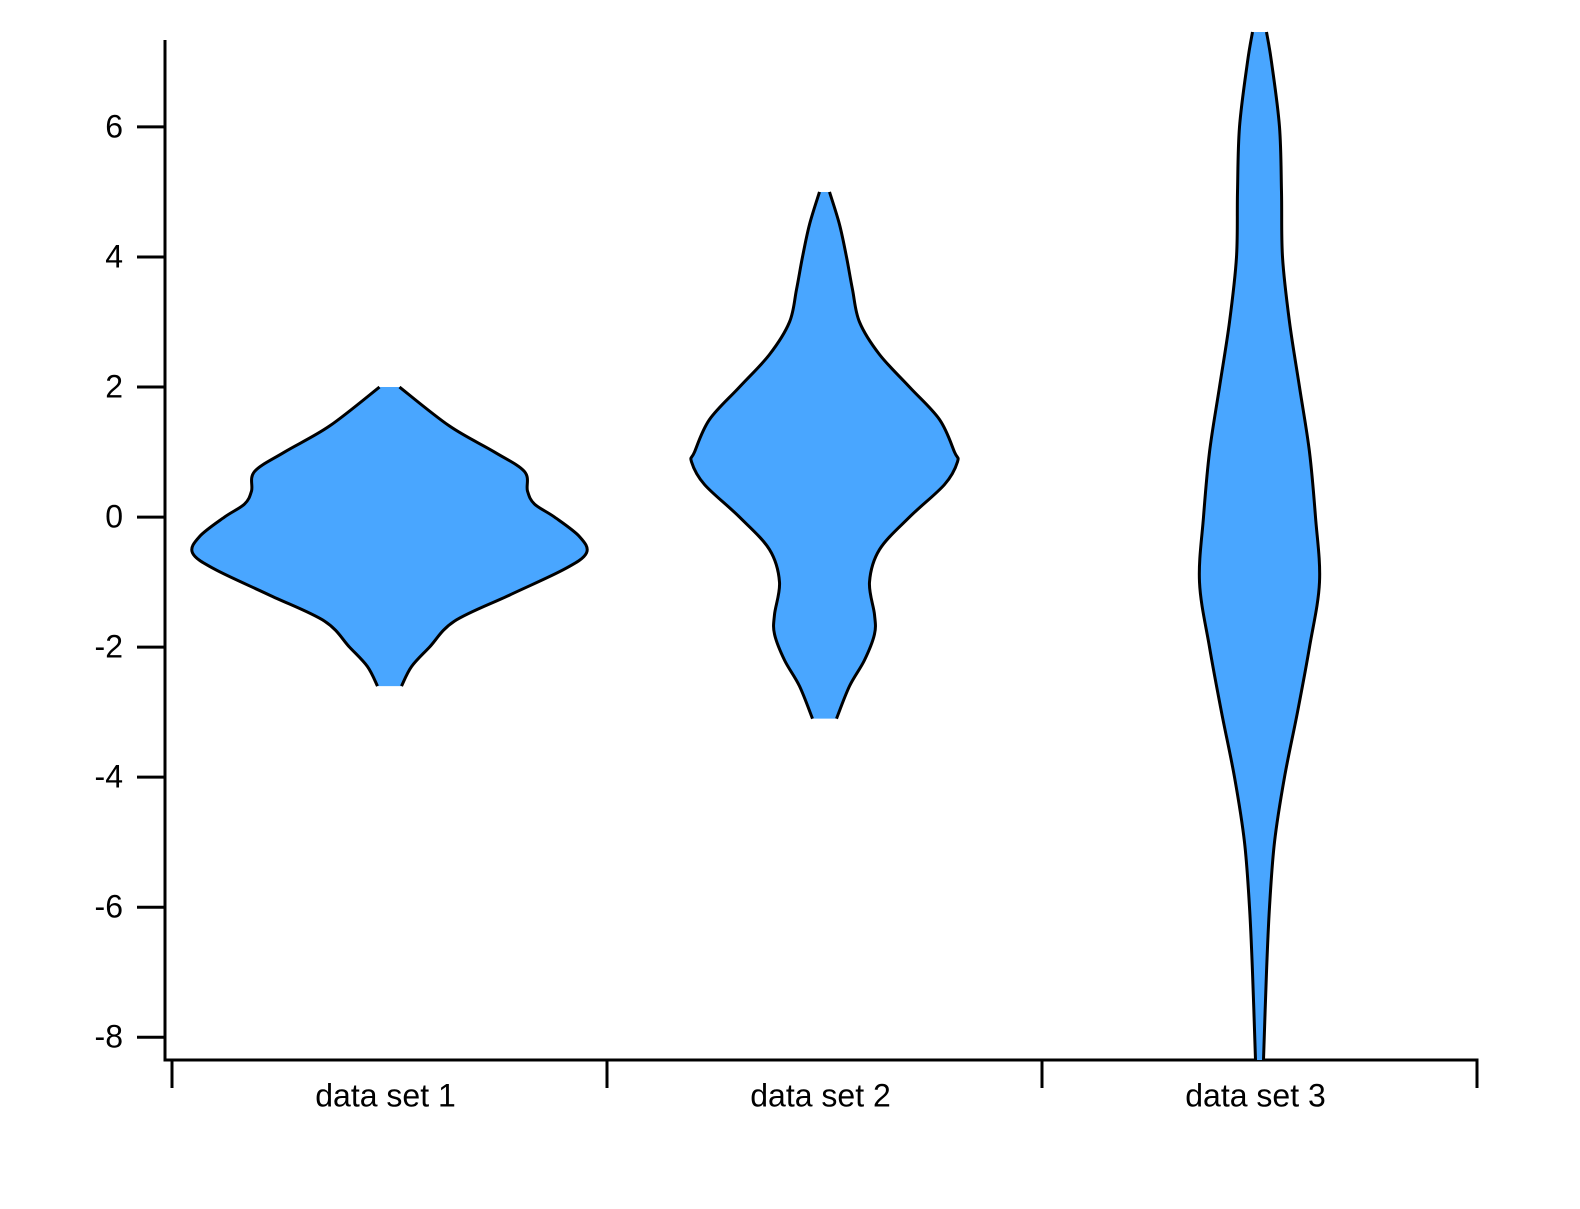 Image resolution: width=1580 pixels, height=1209 pixels. Describe the element at coordinates (114, 126) in the screenshot. I see `y-tick-label: 6` at that location.